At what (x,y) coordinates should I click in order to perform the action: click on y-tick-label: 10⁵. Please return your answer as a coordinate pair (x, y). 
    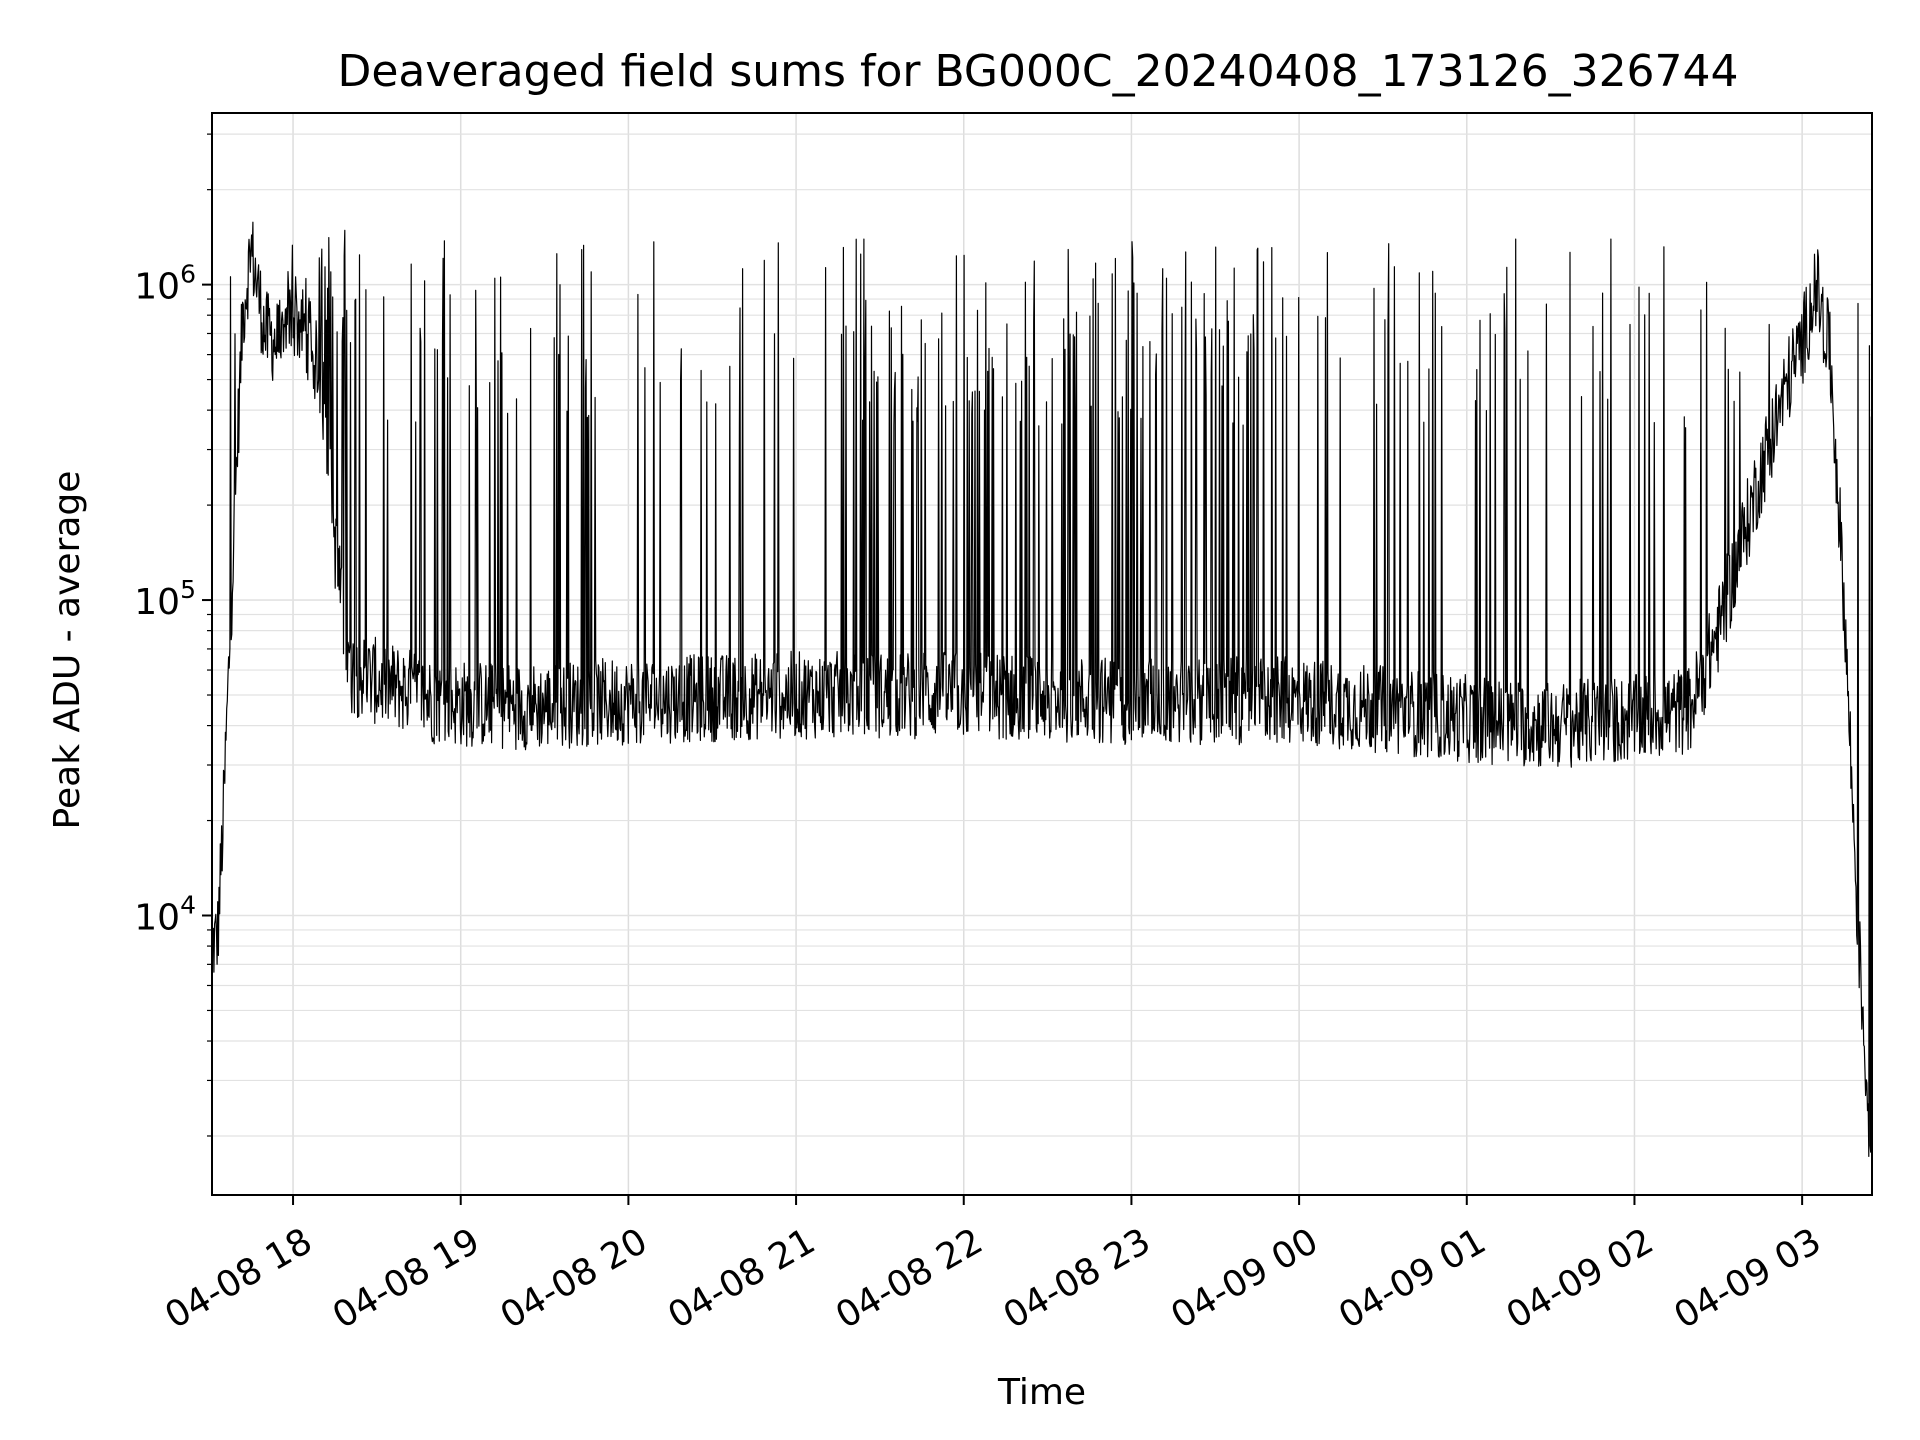
    Looking at the image, I should click on (165, 599).